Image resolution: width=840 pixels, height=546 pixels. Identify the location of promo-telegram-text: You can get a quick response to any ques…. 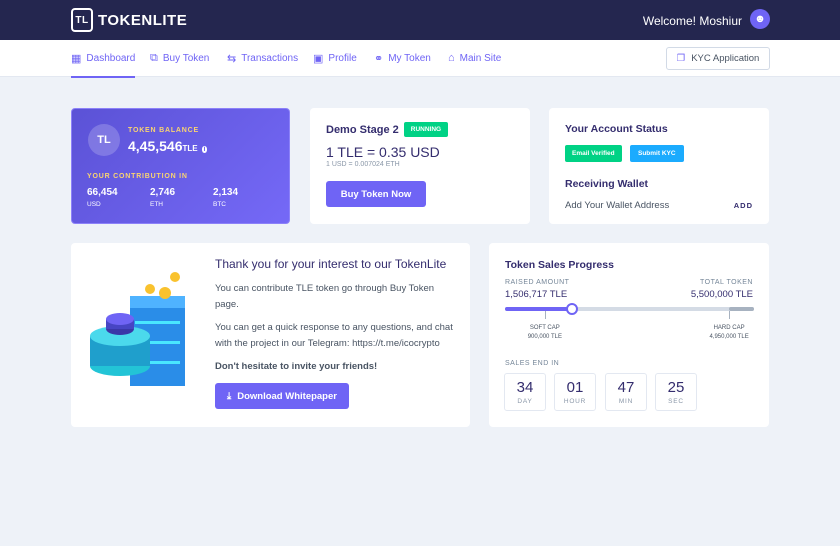
(334, 335).